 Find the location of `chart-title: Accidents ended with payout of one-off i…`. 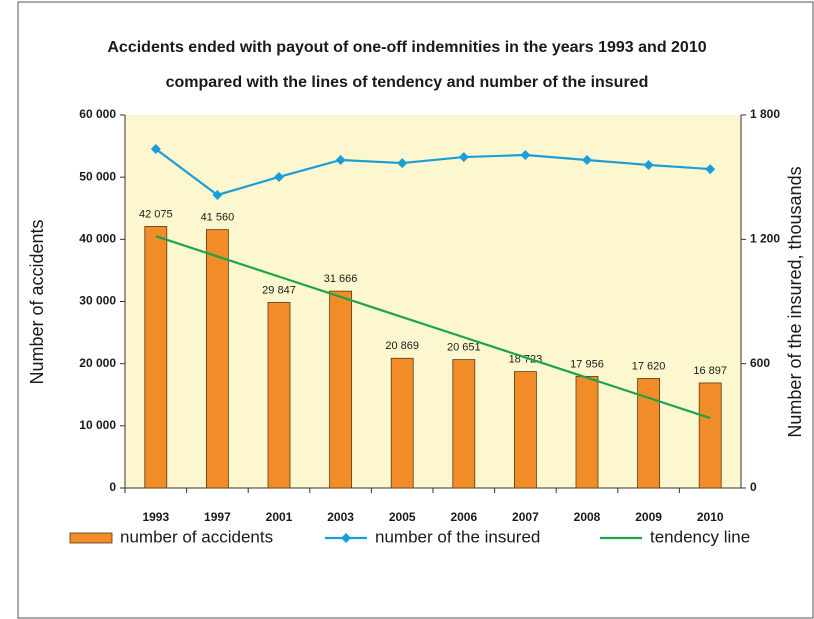

chart-title: Accidents ended with payout of one-off i… is located at coordinates (406, 47).